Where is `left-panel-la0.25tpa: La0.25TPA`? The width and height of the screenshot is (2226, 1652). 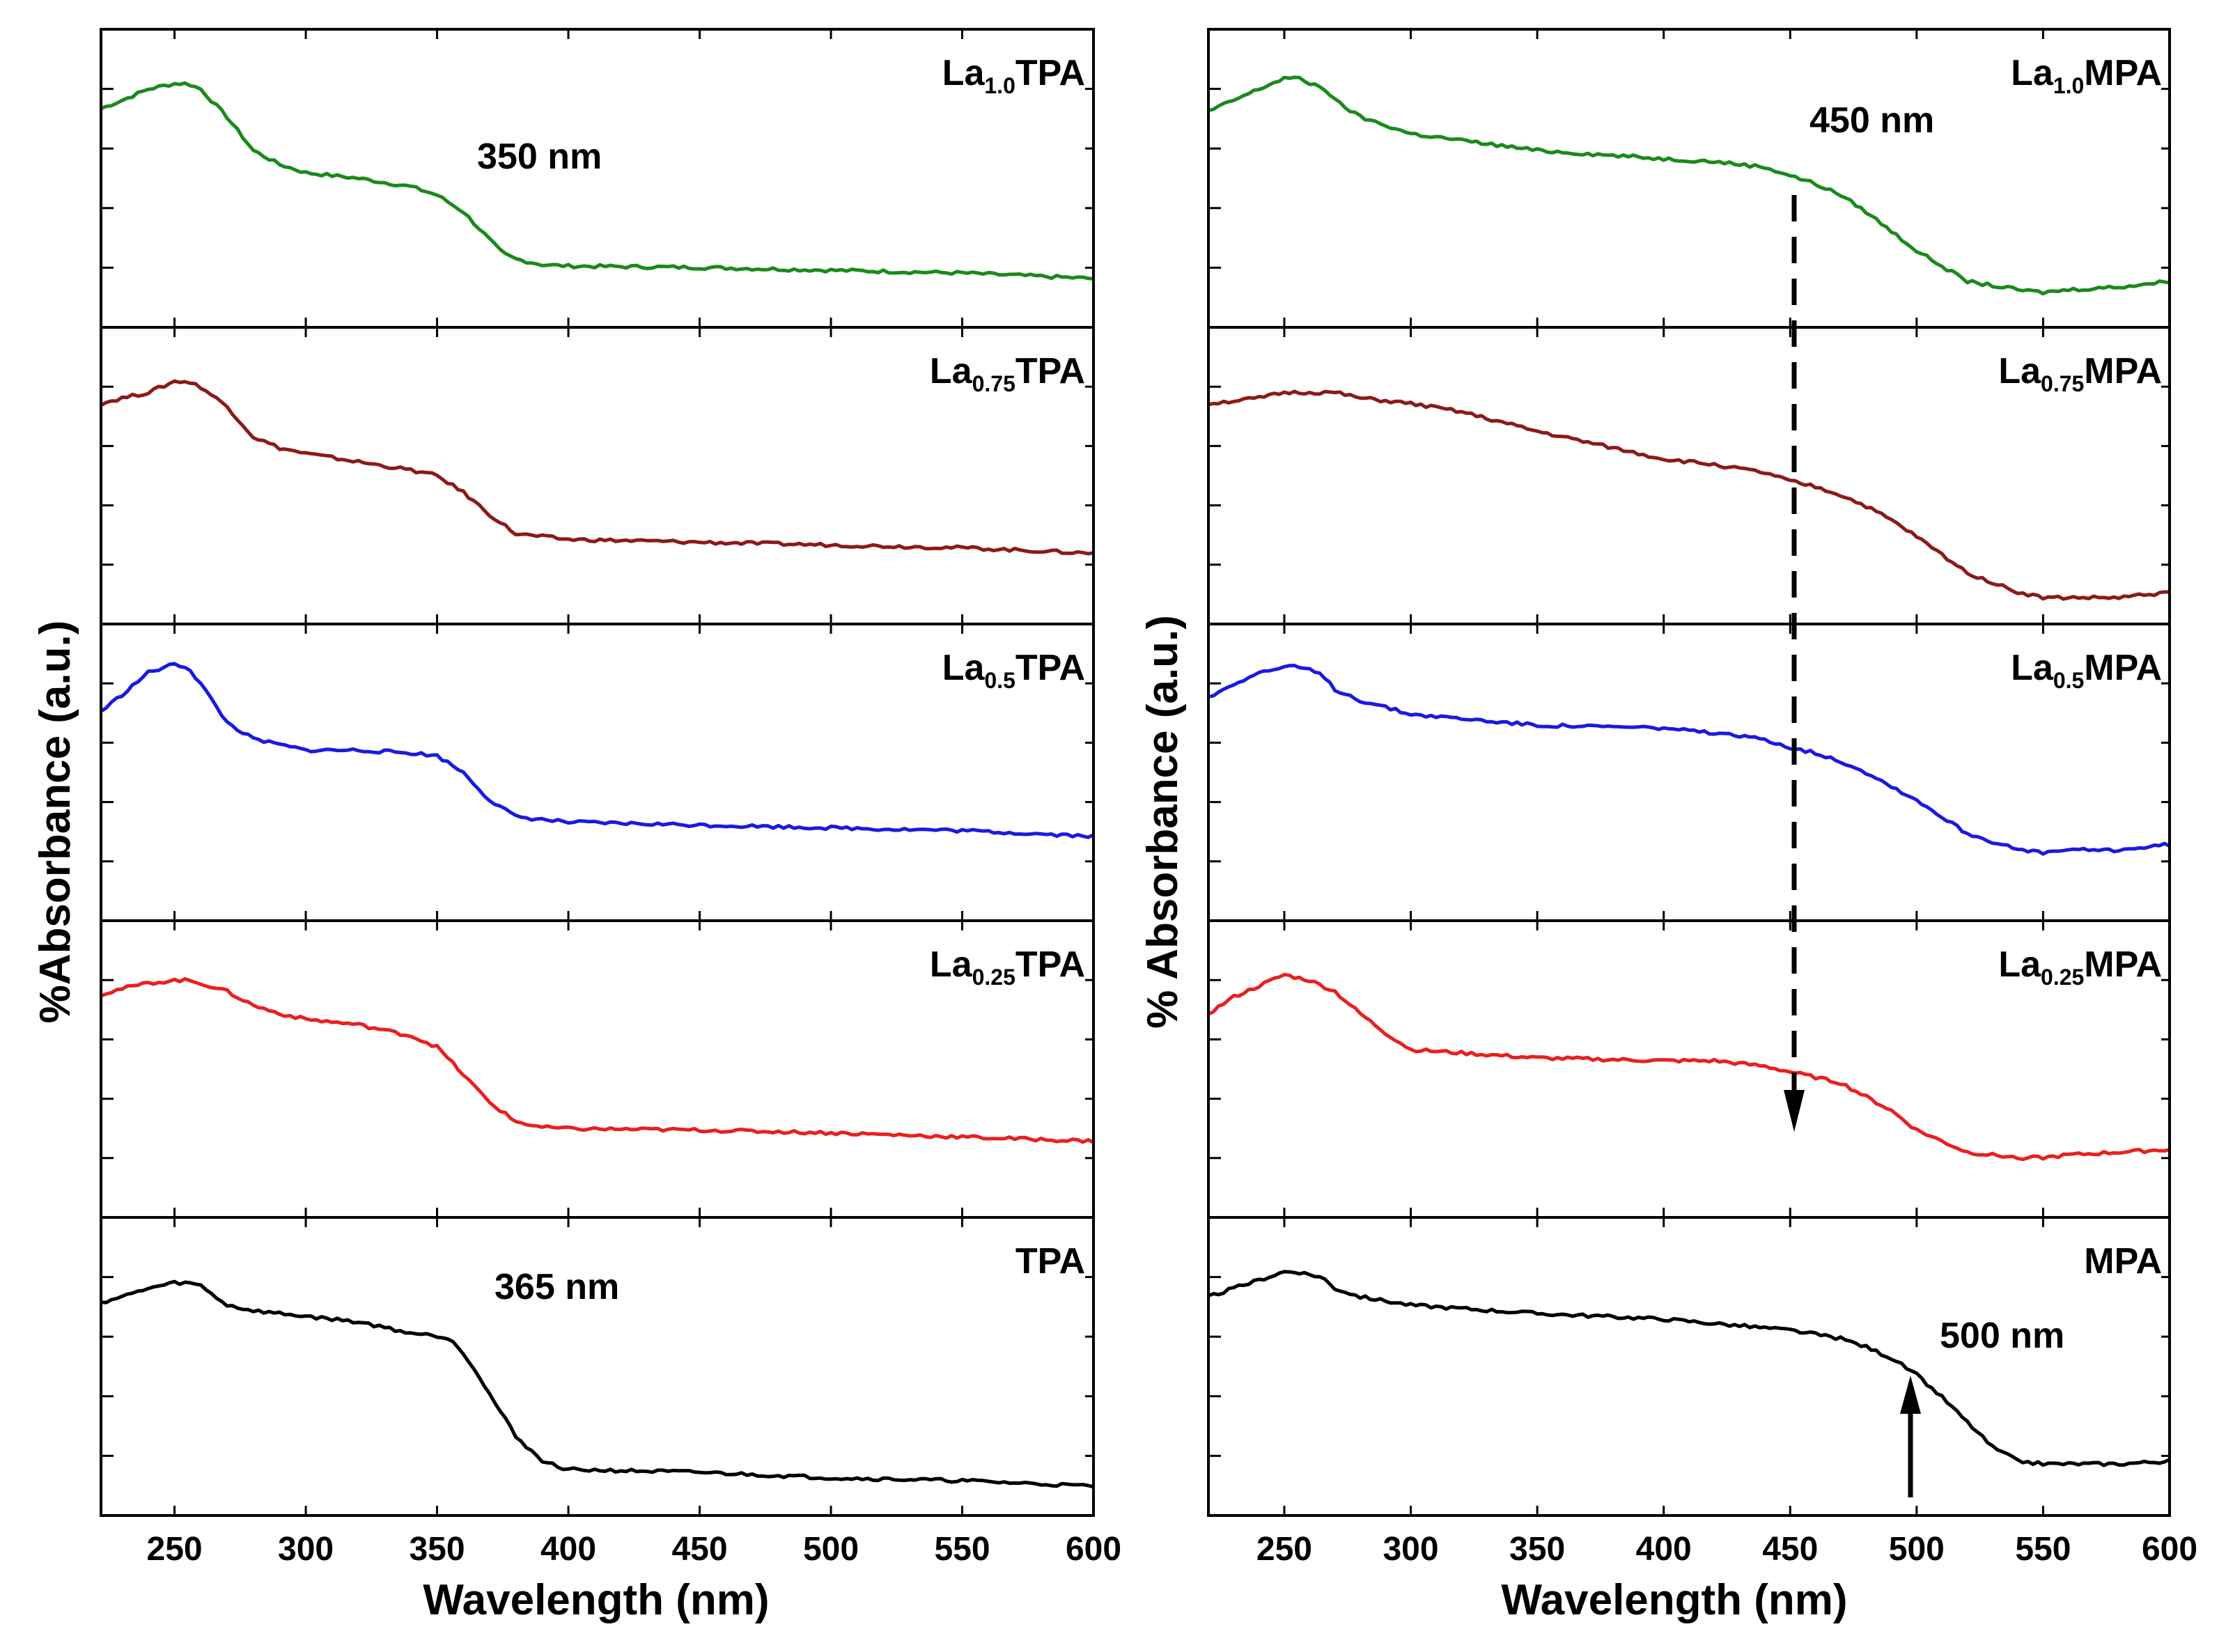
left-panel-la0.25tpa: La0.25TPA is located at coordinates (597, 1069).